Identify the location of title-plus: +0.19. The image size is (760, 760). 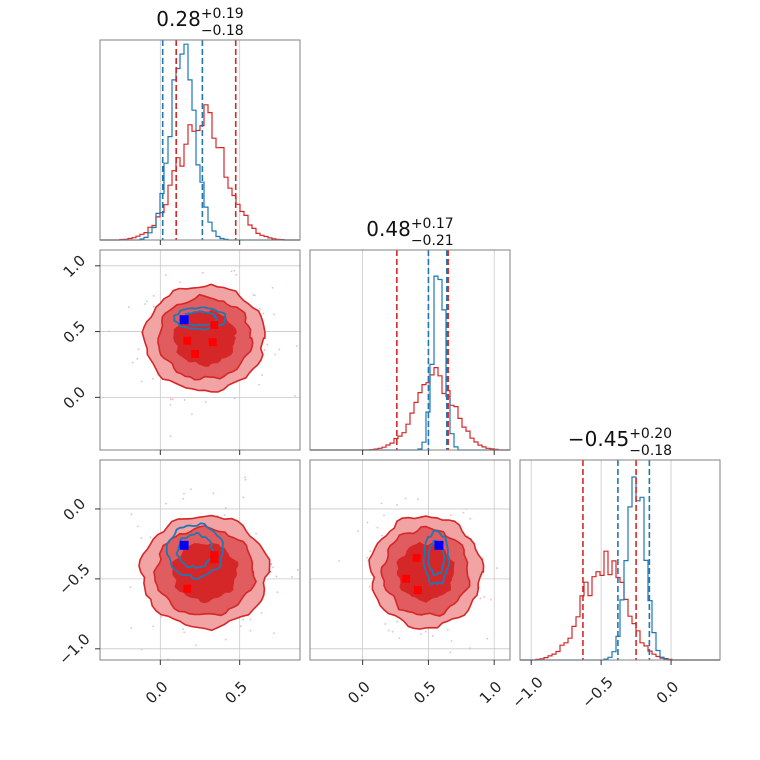
(222, 14).